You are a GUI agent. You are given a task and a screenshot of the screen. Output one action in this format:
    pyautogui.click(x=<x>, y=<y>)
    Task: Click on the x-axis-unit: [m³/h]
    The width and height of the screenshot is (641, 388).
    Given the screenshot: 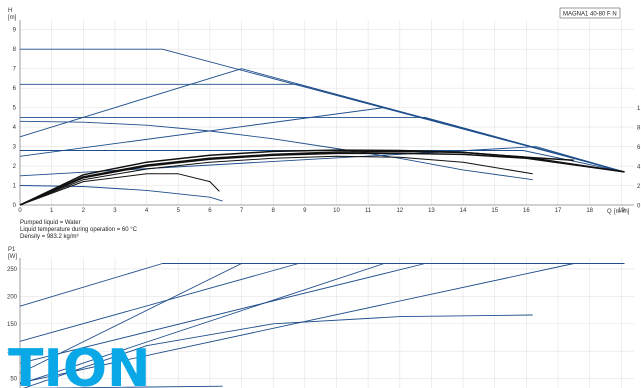 What is the action you would take?
    pyautogui.click(x=622, y=212)
    